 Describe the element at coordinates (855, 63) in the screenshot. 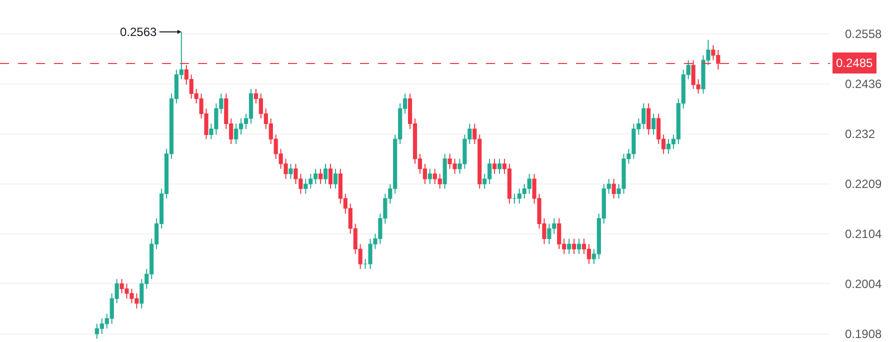

I see `ref-line-label: 0.2485` at that location.